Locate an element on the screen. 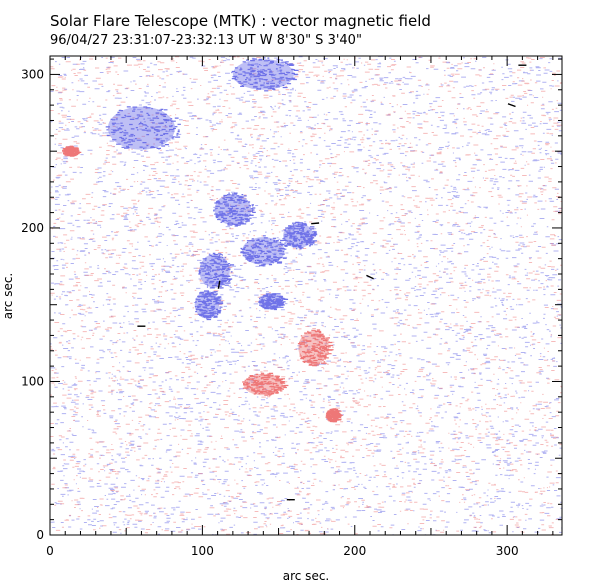 The width and height of the screenshot is (612, 585). y-tick-label: 0 is located at coordinates (40, 535).